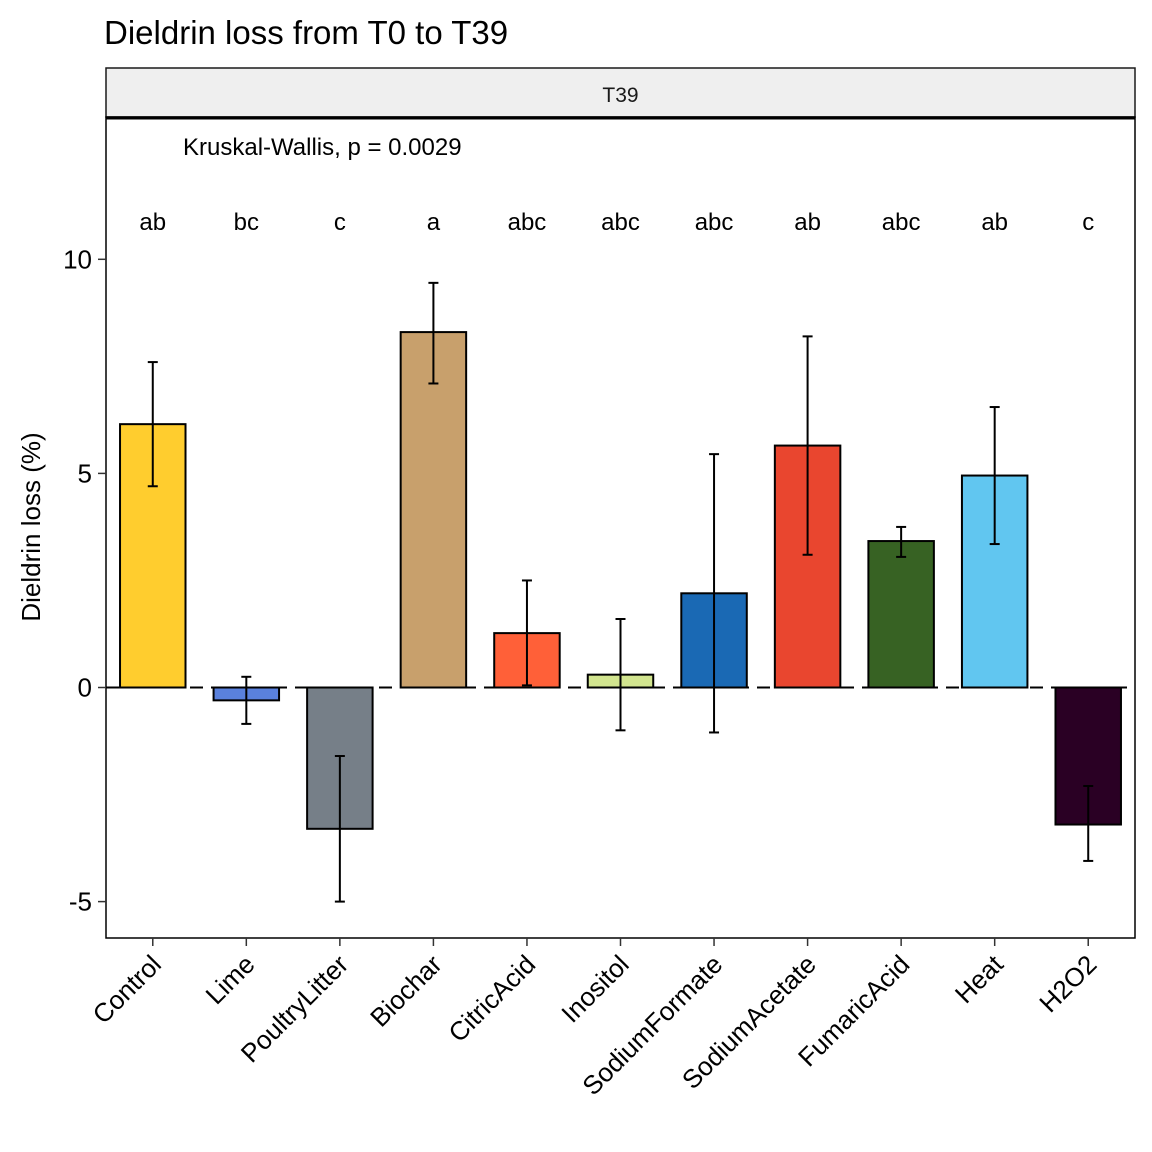 Image resolution: width=1152 pixels, height=1152 pixels. Describe the element at coordinates (594, 988) in the screenshot. I see `x-tick-label-inositol: Inositol` at that location.